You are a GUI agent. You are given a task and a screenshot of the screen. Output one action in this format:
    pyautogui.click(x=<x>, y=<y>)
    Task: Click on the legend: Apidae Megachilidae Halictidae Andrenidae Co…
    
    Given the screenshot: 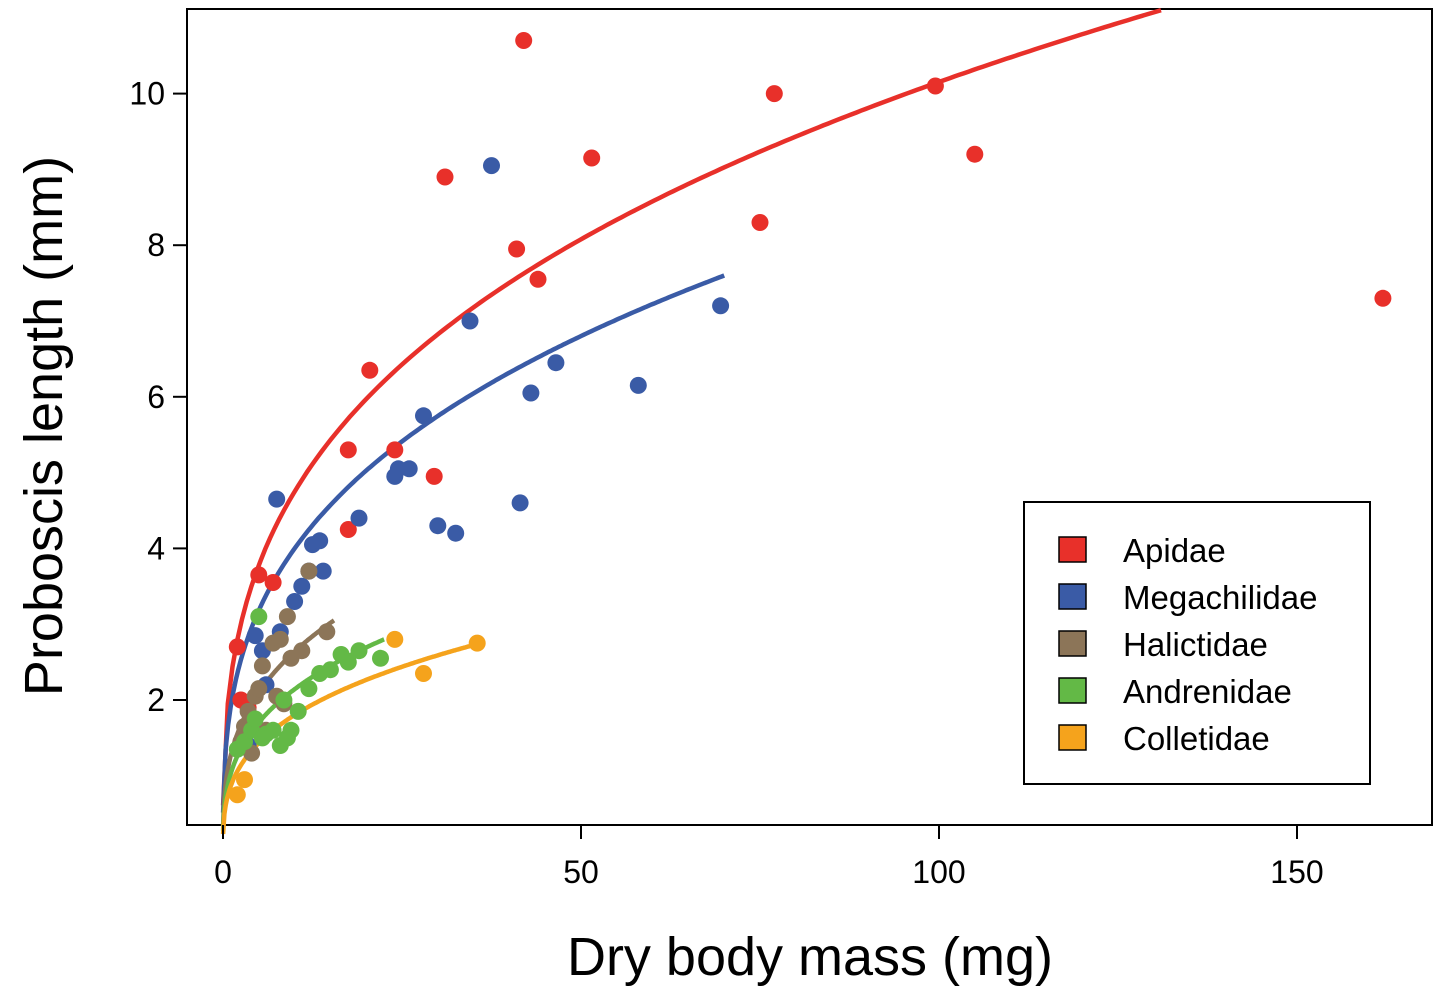 What is the action you would take?
    pyautogui.click(x=1197, y=643)
    